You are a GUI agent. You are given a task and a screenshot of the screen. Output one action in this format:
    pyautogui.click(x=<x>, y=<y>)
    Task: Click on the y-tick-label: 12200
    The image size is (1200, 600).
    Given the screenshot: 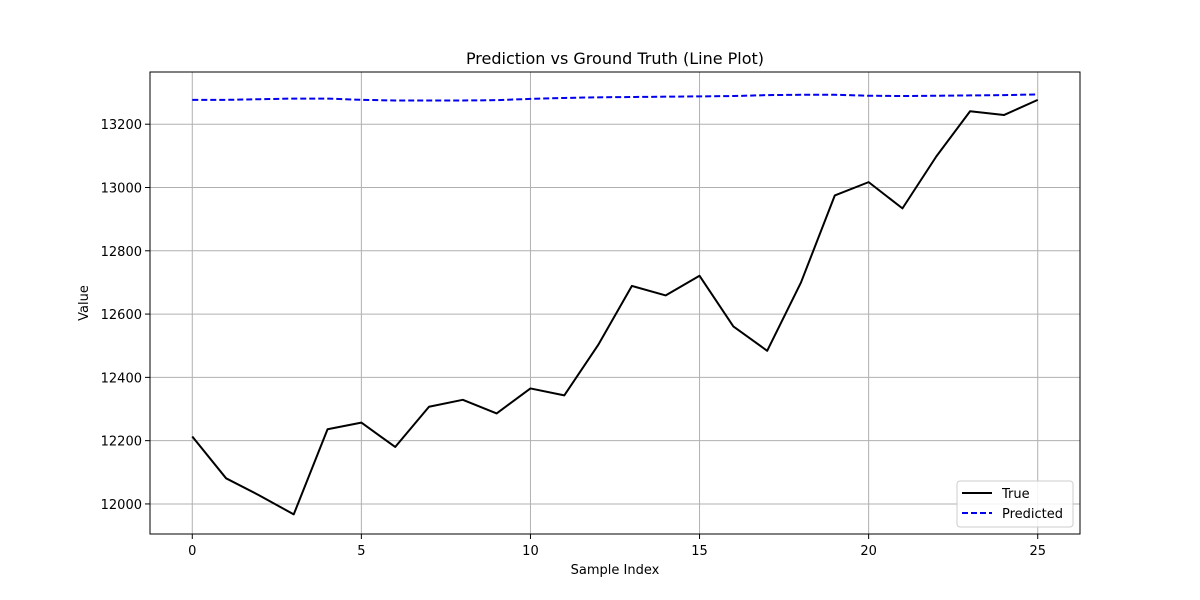 What is the action you would take?
    pyautogui.click(x=121, y=442)
    